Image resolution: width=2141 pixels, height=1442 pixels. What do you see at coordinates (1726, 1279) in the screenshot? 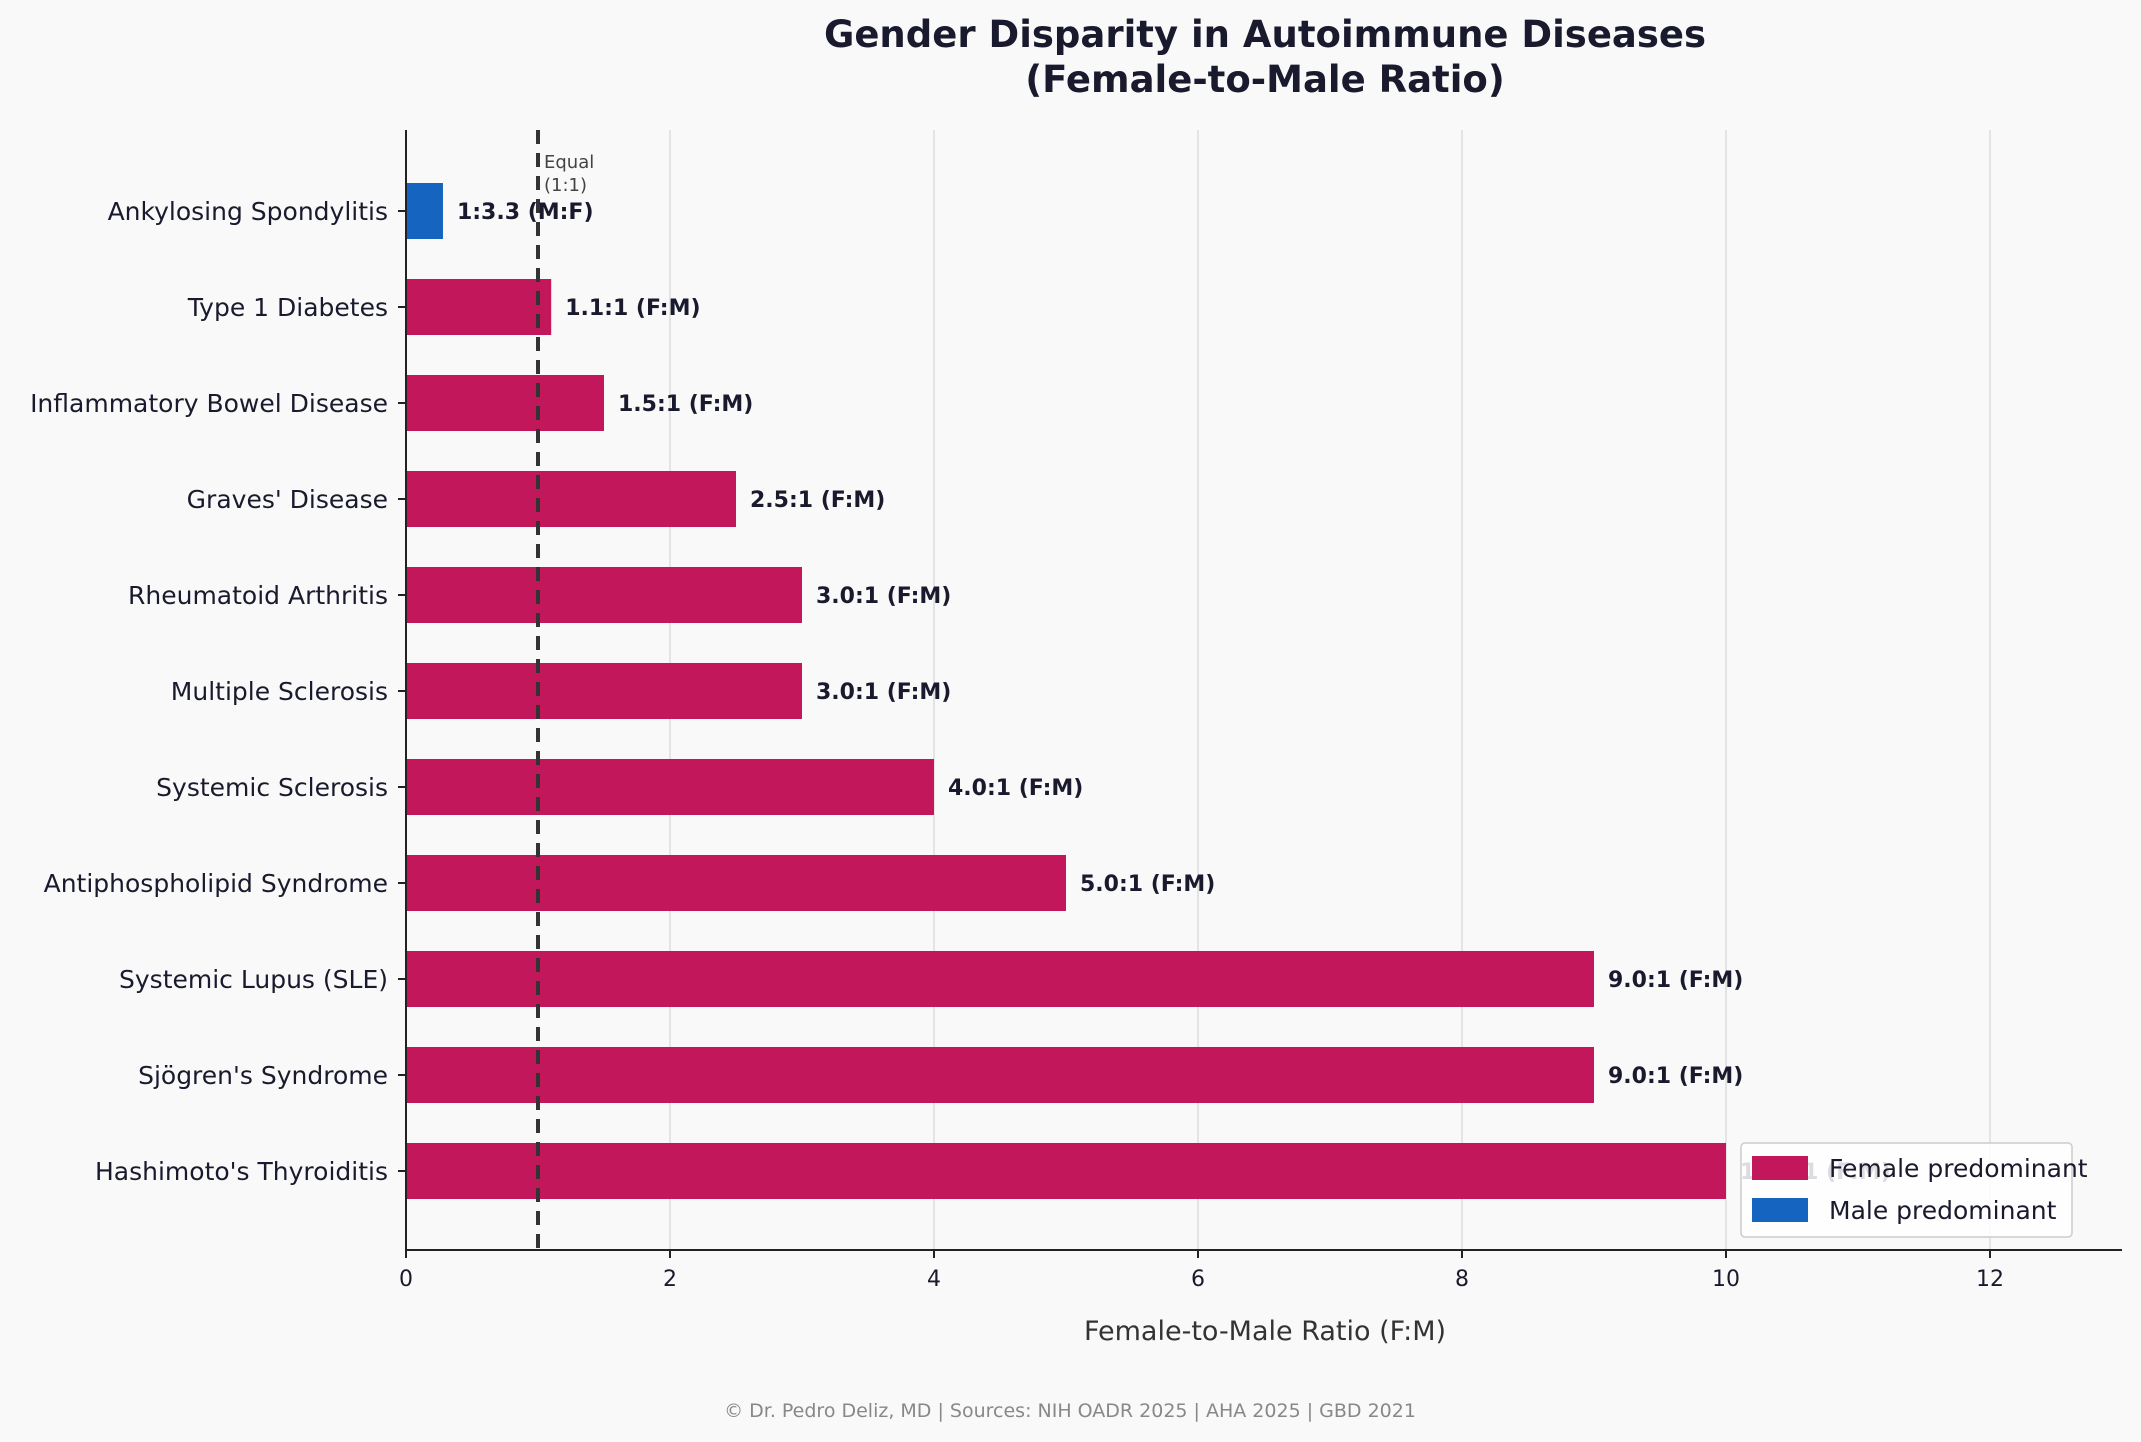
I see `x-tick-label-10: 10` at bounding box center [1726, 1279].